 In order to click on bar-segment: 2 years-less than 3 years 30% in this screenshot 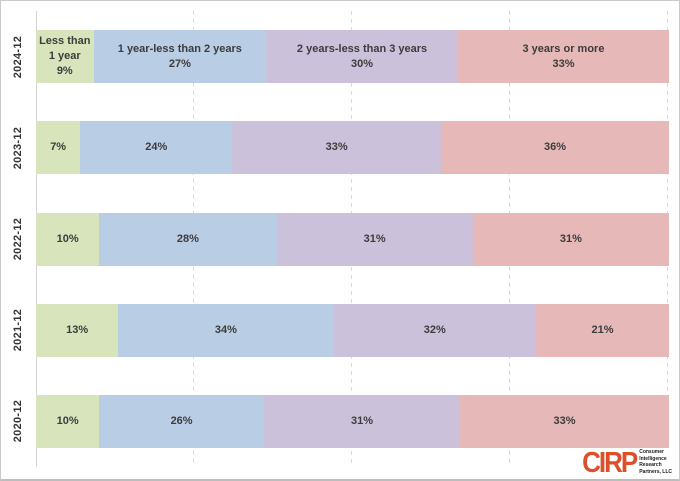, I will do `click(362, 57)`.